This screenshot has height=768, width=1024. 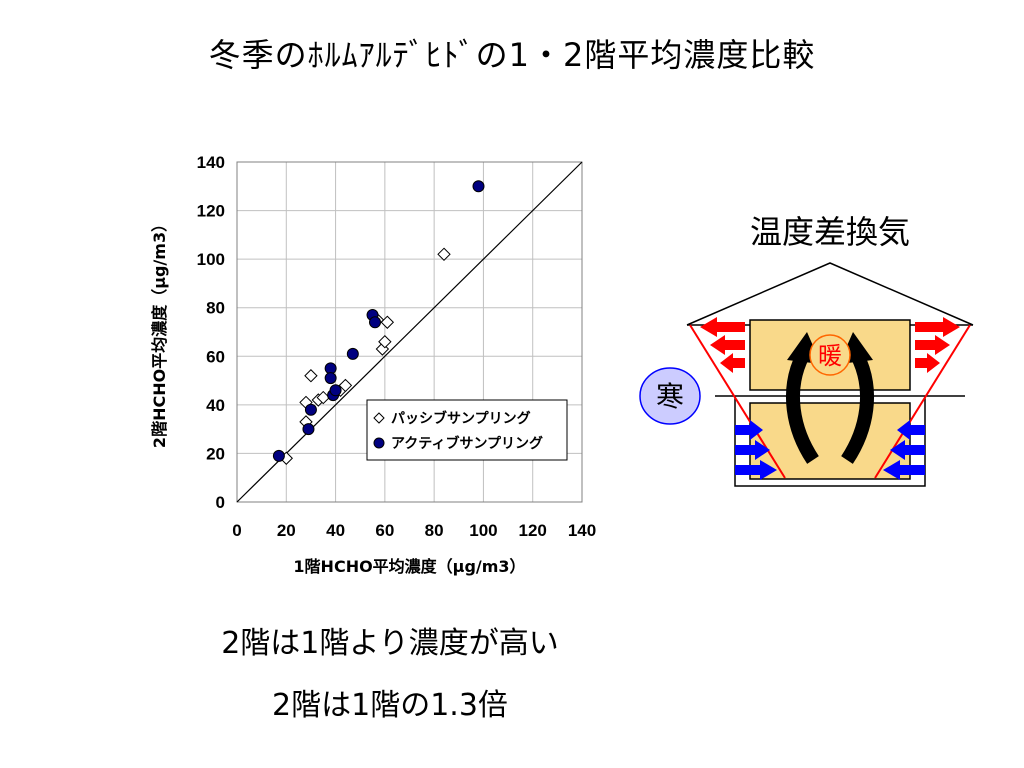 I want to click on lower-floor, so click(x=830, y=441).